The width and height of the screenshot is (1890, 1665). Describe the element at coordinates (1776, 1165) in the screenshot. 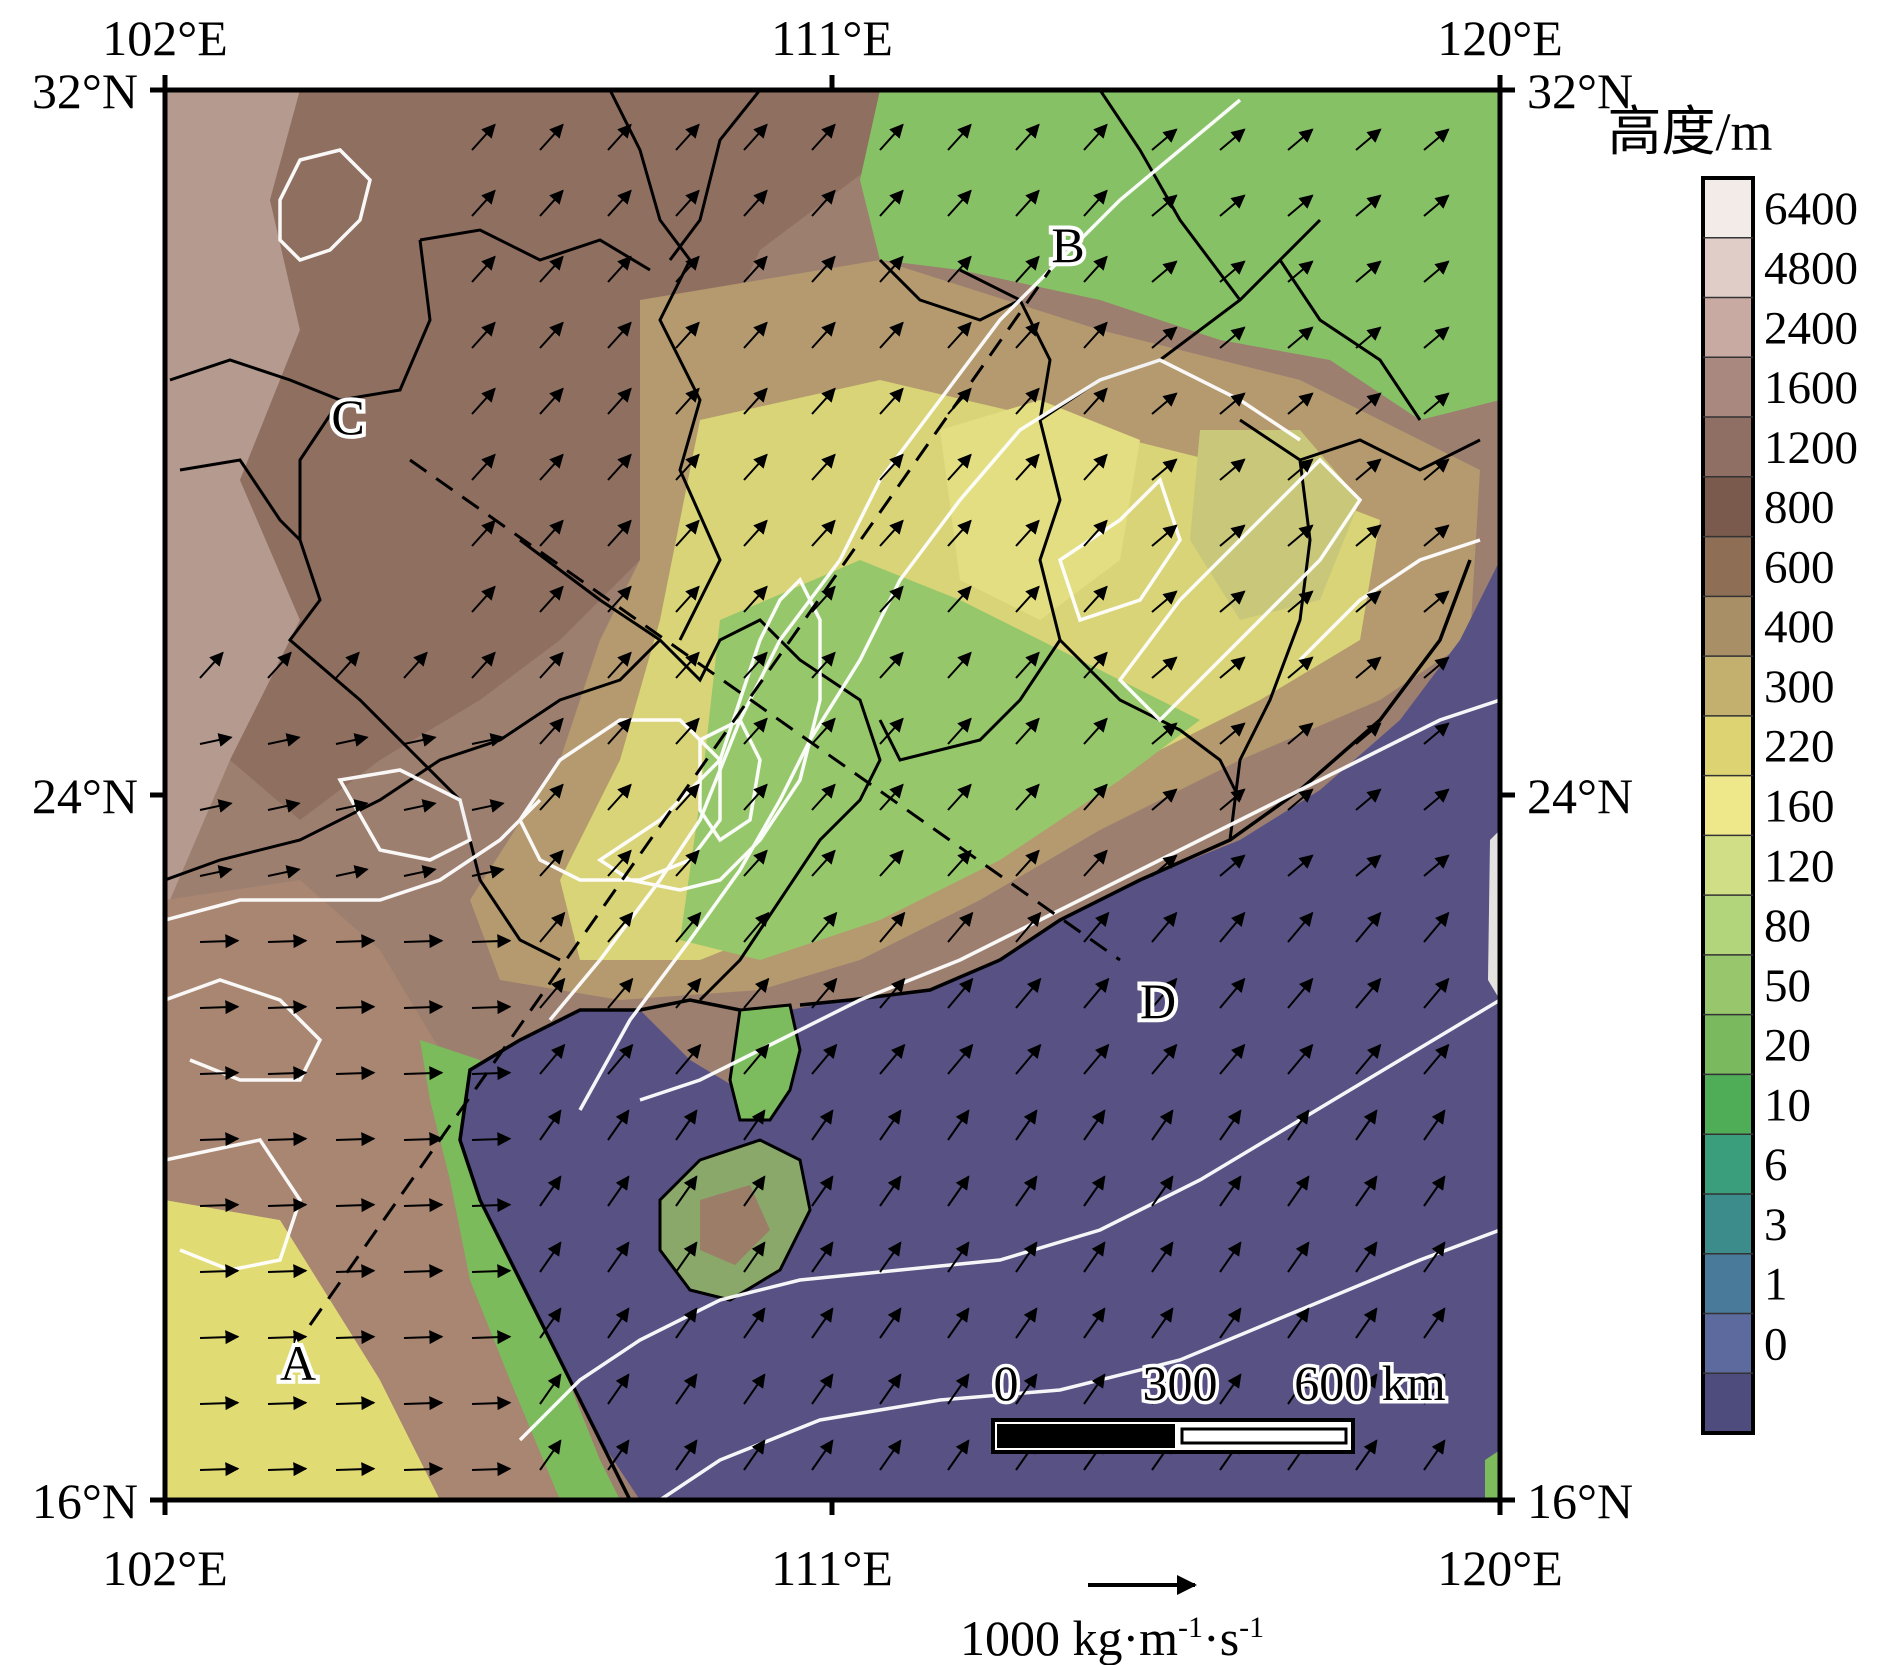

I see `colorbar-label-6: 6` at that location.